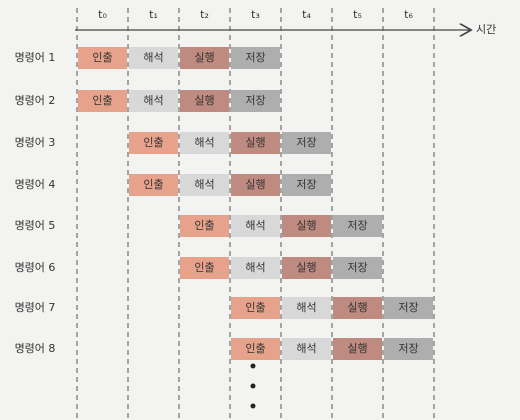 The image size is (520, 420). Describe the element at coordinates (408, 14) in the screenshot. I see `time-tick-label: t₆` at that location.